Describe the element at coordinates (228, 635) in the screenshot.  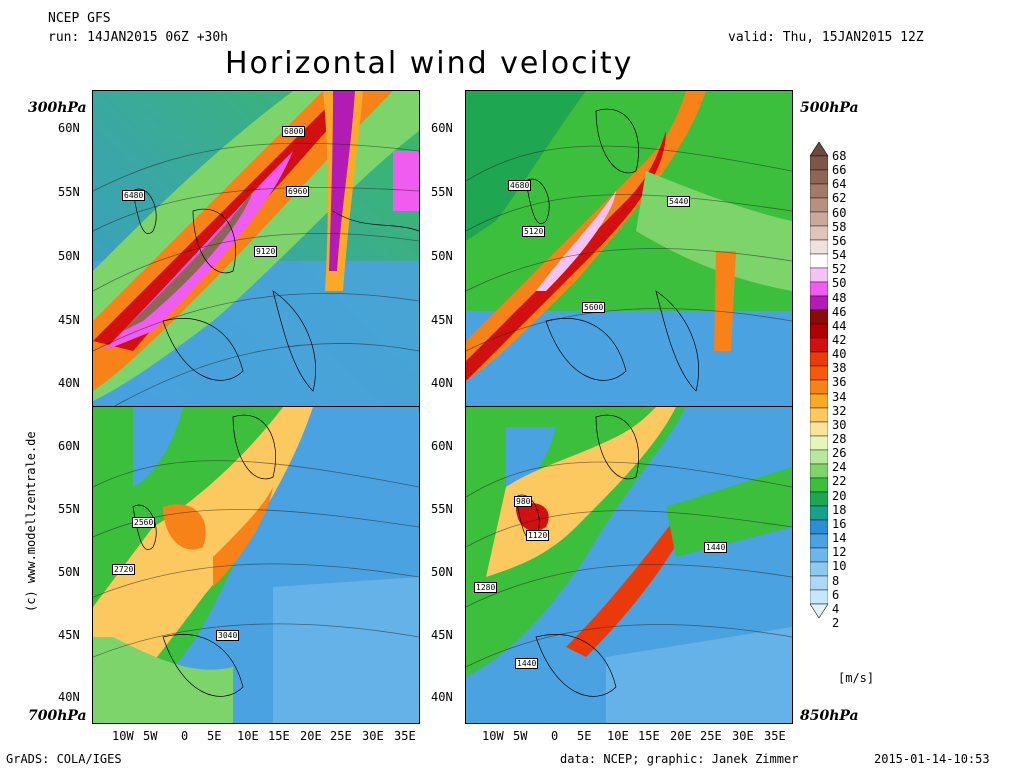
I see `contour-label: 3040` at that location.